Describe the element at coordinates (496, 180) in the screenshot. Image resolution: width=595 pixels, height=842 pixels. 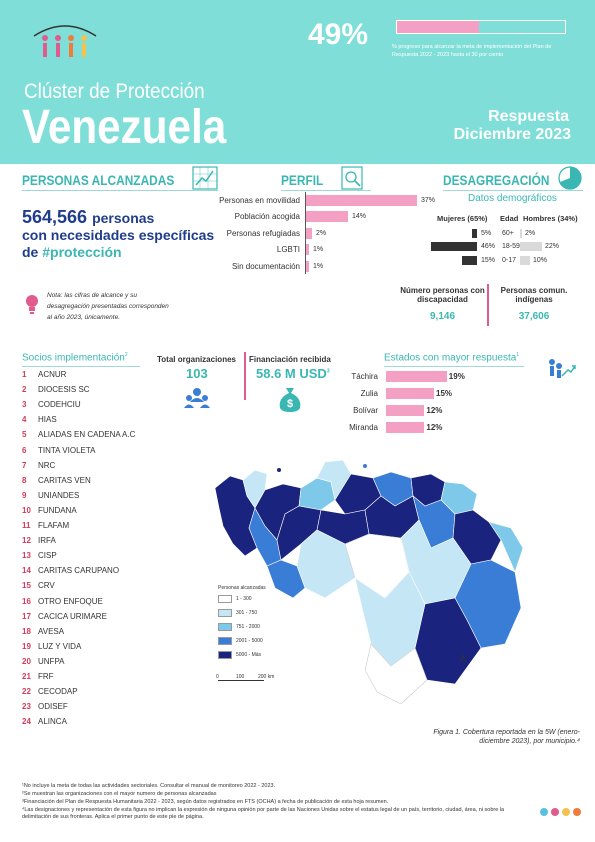
I see `disaggregation-section-title: DESAGREGACIÓN` at that location.